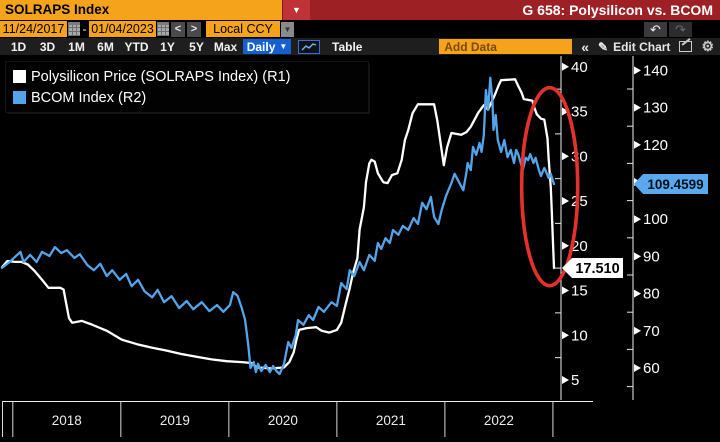 This screenshot has width=720, height=442. I want to click on y-axis-tick-label: 20, so click(579, 246).